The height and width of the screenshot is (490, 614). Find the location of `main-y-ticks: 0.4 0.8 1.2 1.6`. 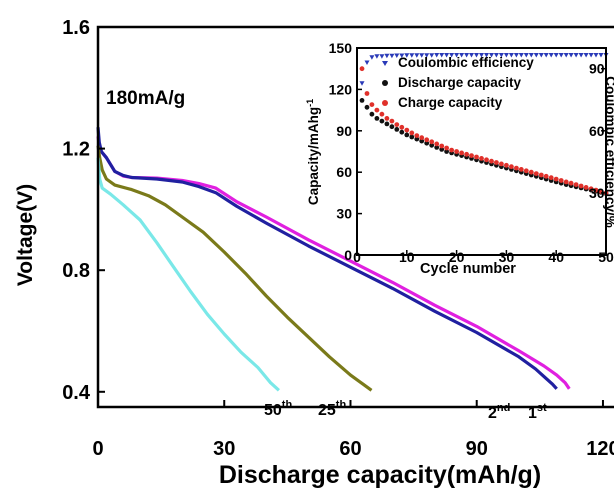

main-y-ticks: 0.4 0.8 1.2 1.6 is located at coordinates (83, 210).